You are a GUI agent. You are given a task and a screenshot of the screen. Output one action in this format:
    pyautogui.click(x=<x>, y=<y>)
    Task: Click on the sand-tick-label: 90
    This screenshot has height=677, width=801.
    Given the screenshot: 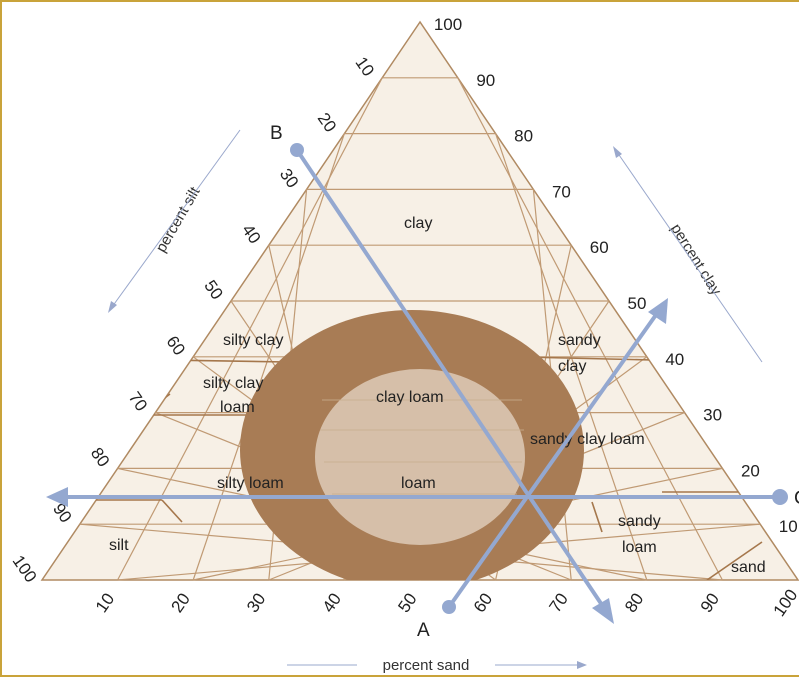 What is the action you would take?
    pyautogui.click(x=710, y=603)
    